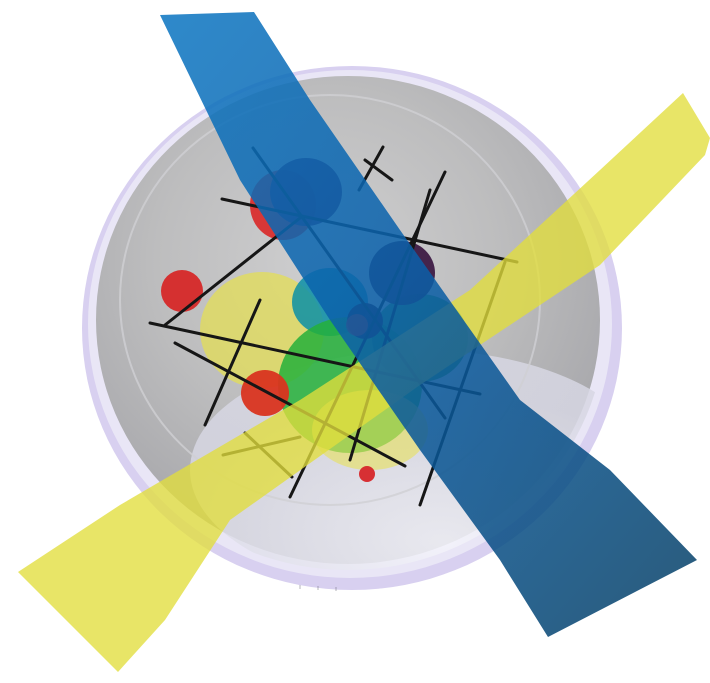 The image size is (710, 683). Describe the element at coordinates (318, 588) in the screenshot. I see `bowl-rim-marks` at that location.